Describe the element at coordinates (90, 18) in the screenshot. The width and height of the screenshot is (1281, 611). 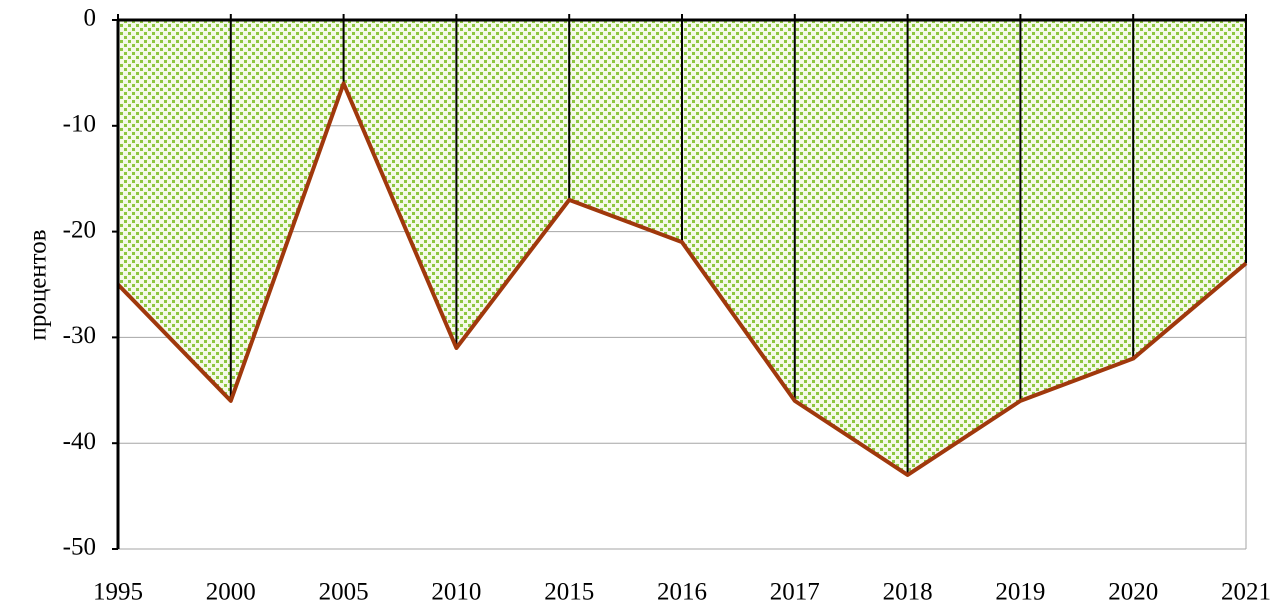
I see `y-tick-label: 0` at that location.